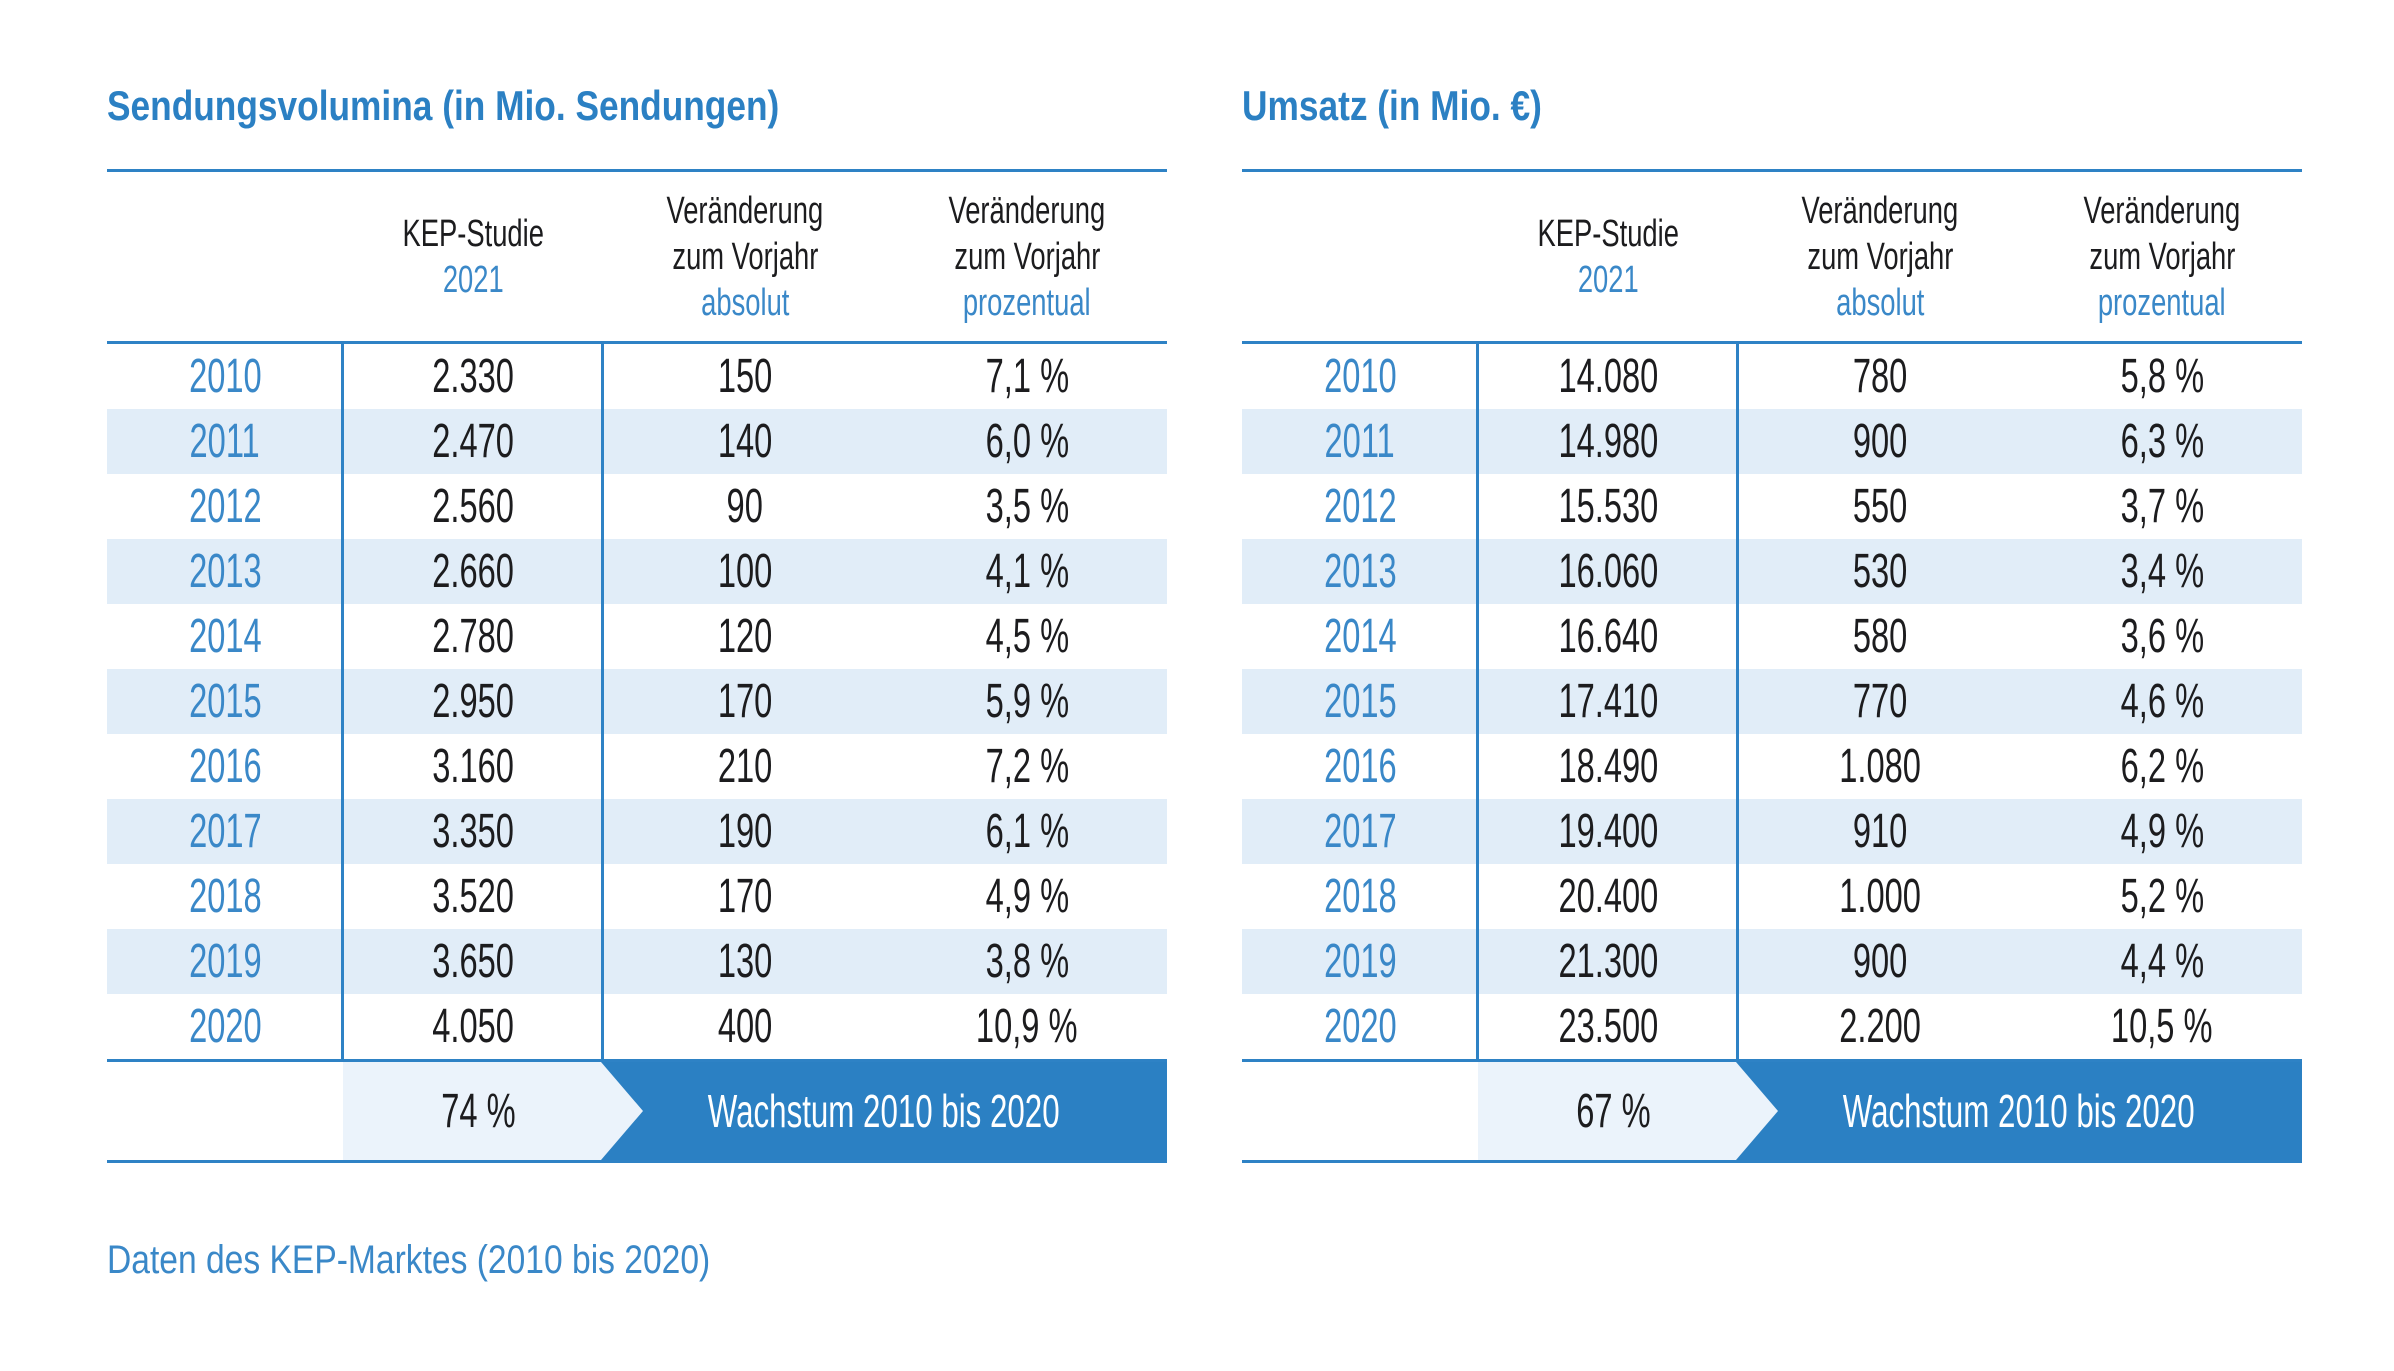  What do you see at coordinates (637, 831) in the screenshot?
I see `table-row: 2017 3.350 190 6,1 %` at bounding box center [637, 831].